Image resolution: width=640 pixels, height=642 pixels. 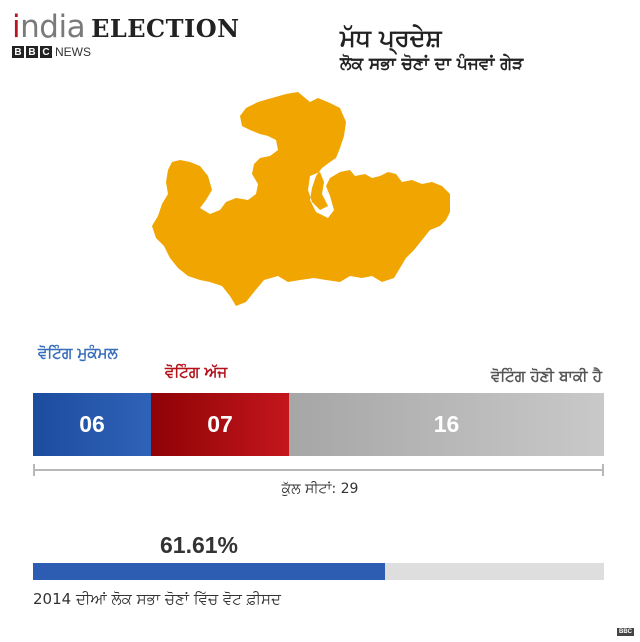 I want to click on segment-complete-value: 06, so click(x=92, y=424).